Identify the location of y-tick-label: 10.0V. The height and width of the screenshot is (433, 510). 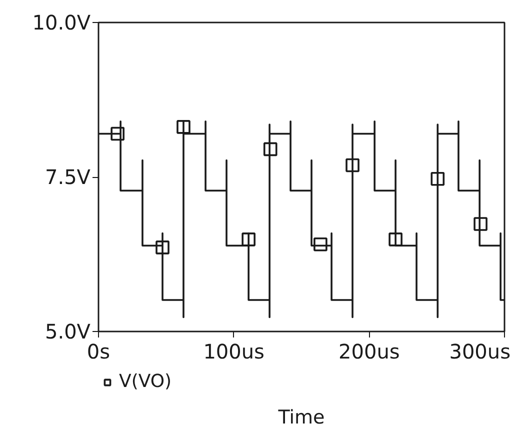
(61, 22).